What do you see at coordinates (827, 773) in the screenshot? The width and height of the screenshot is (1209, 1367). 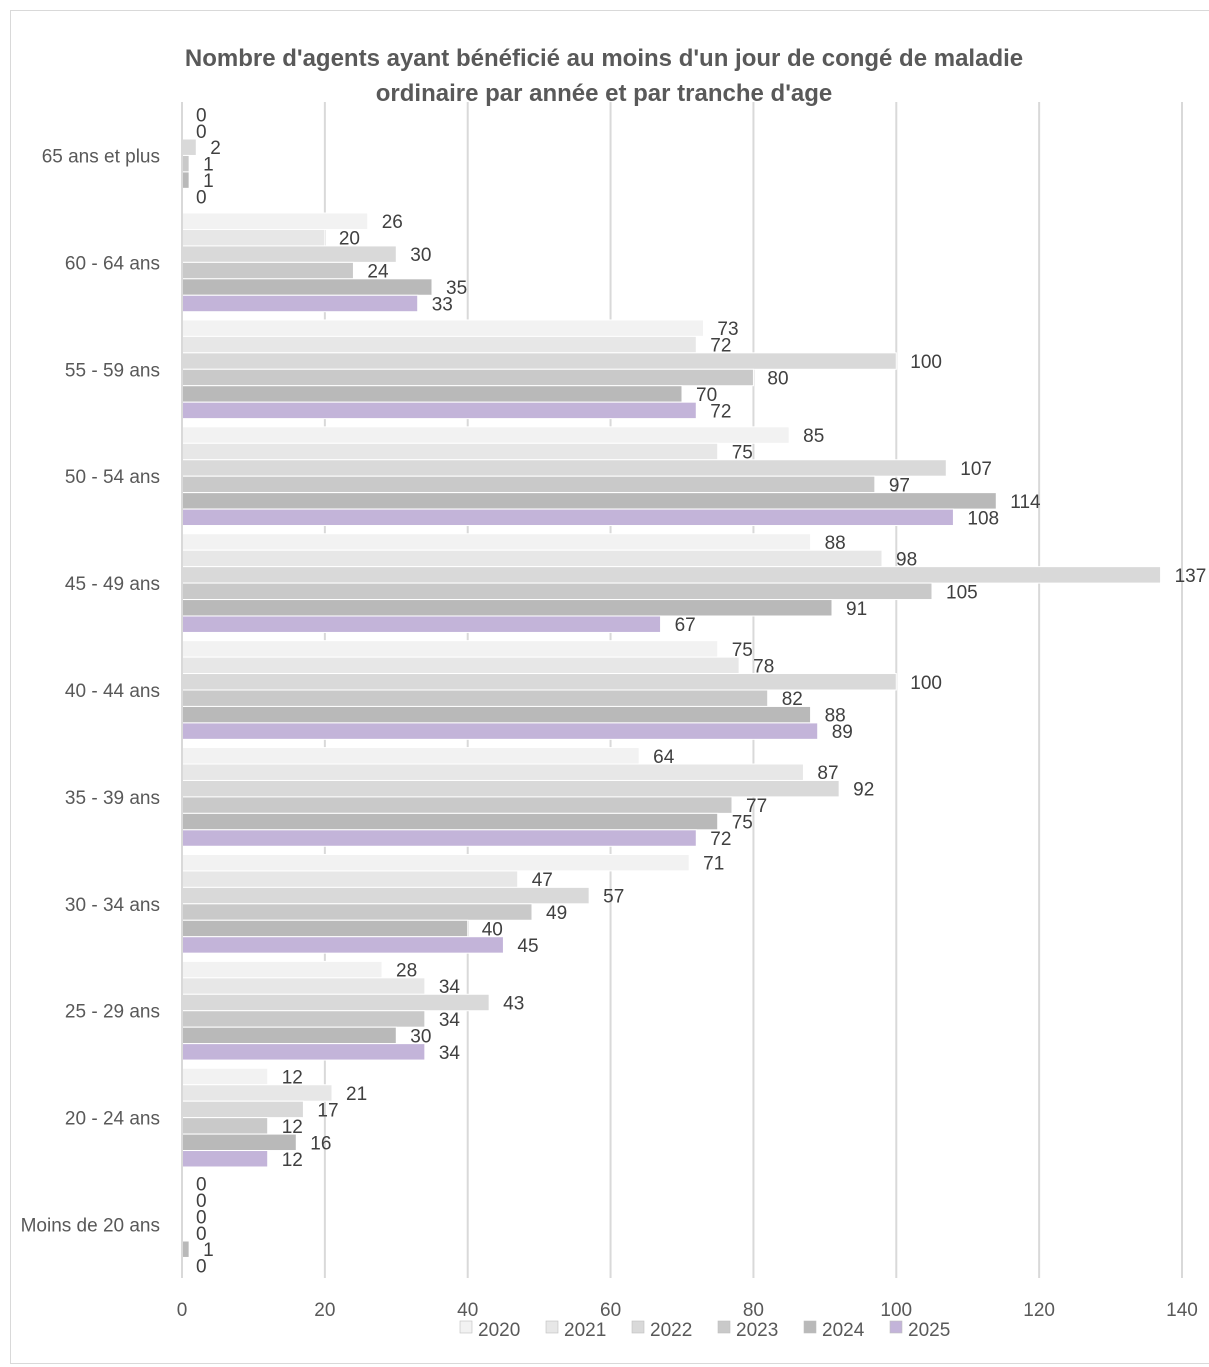 I see `data-label: 87` at bounding box center [827, 773].